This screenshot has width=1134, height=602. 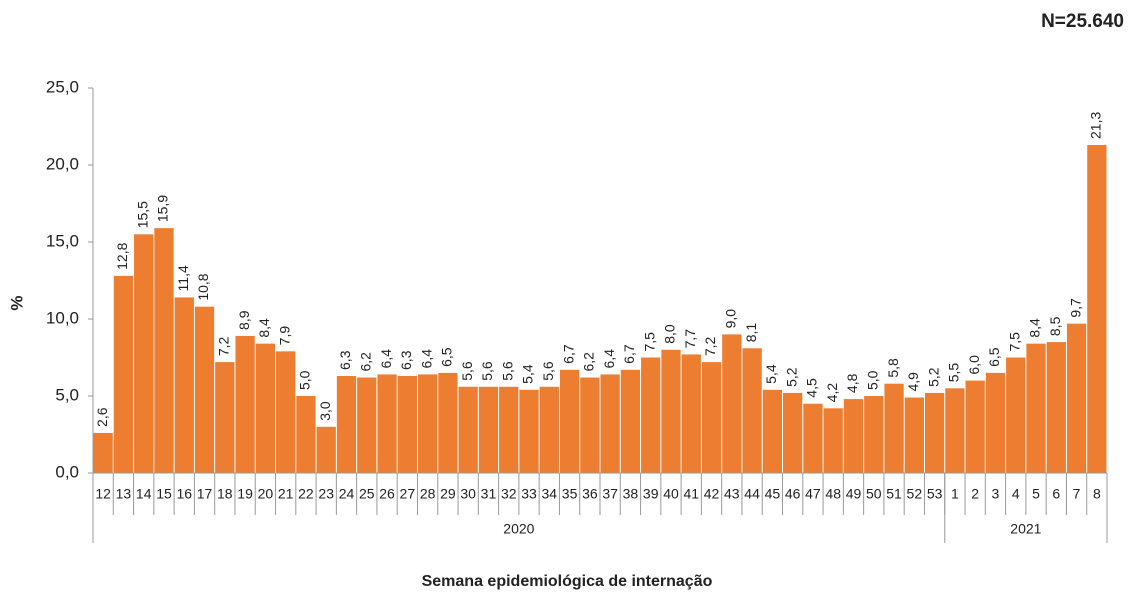 I want to click on x-tick-label: 19, so click(x=245, y=494).